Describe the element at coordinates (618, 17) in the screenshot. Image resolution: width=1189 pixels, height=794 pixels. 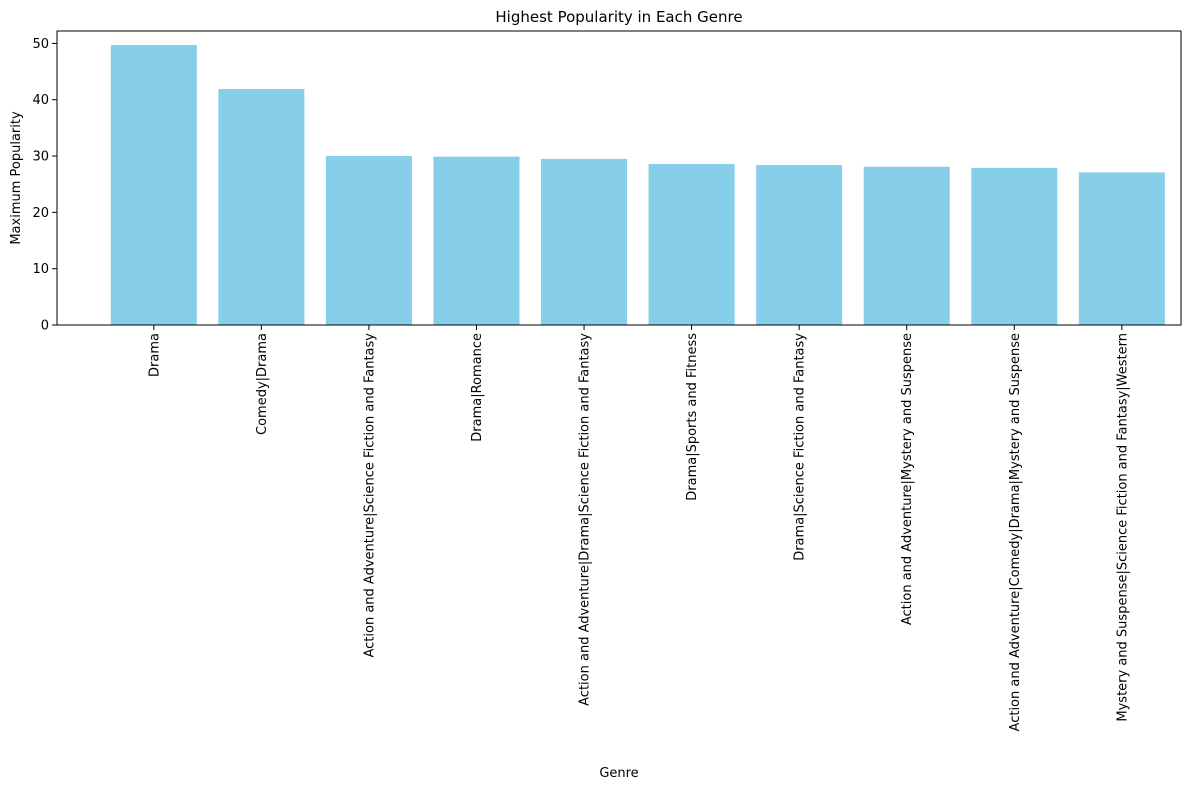
I see `chart-title: Highest Popularity in Each Genre` at that location.